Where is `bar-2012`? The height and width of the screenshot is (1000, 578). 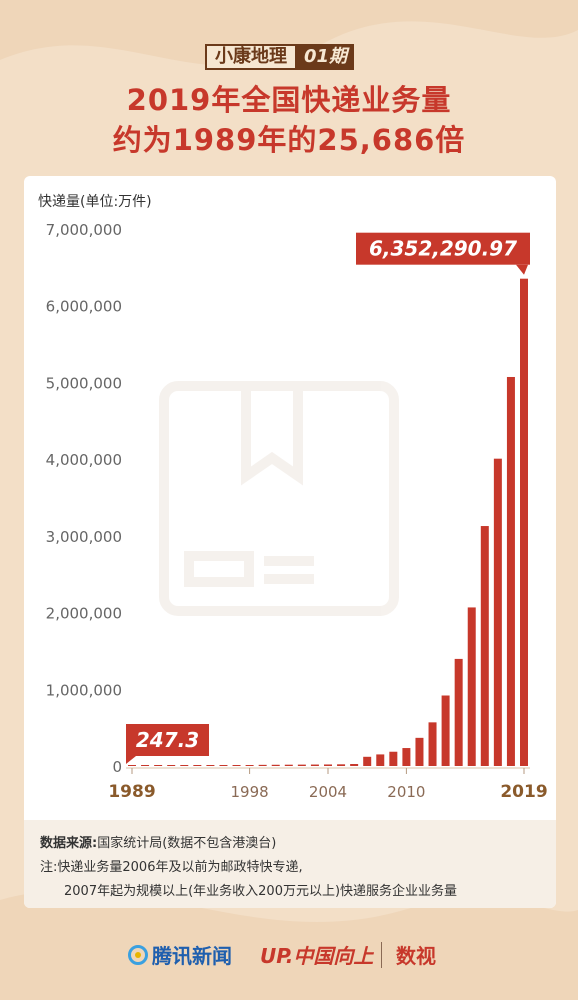 bar-2012 is located at coordinates (432, 744).